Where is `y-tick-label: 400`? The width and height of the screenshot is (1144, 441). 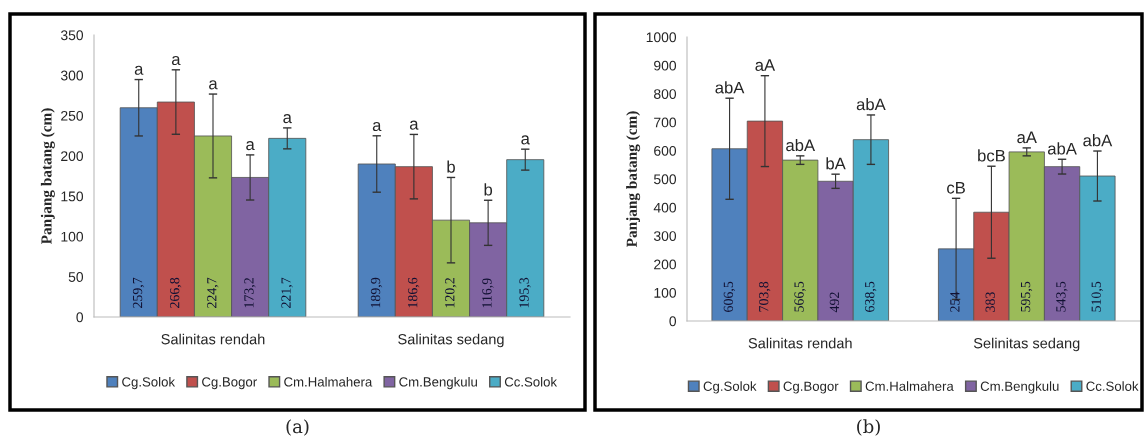
y-tick-label: 400 is located at coordinates (665, 207).